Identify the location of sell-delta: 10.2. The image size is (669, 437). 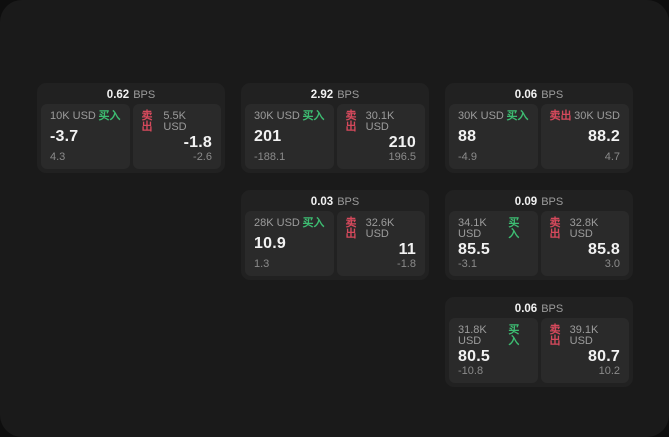
(609, 371).